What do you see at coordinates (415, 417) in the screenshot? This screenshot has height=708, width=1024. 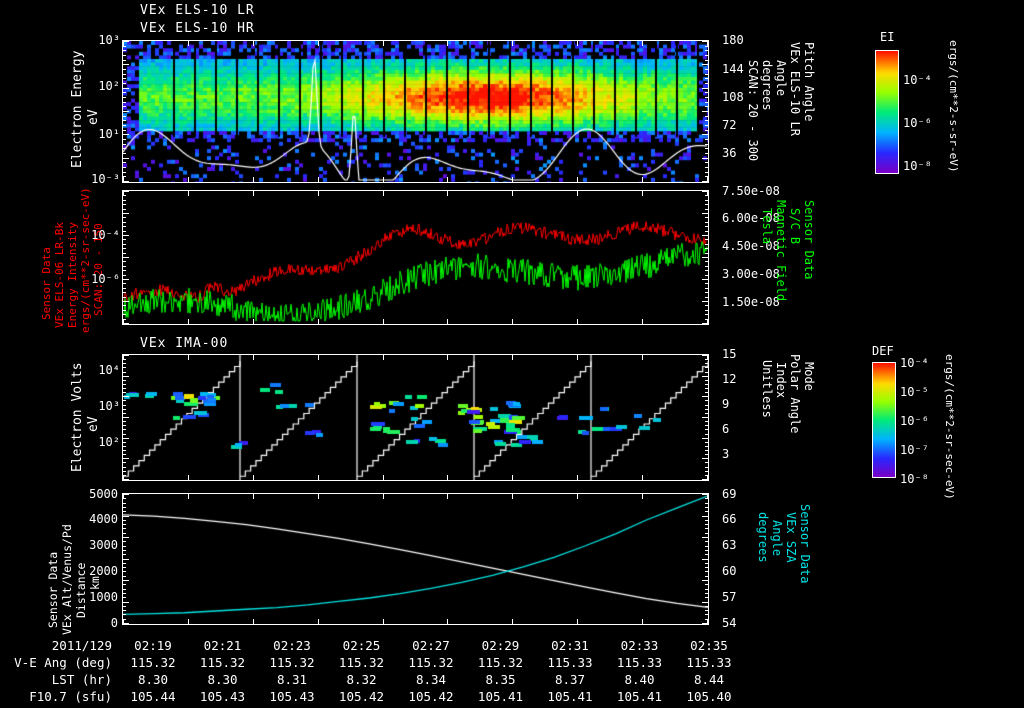 I see `panel3-plot-area` at bounding box center [415, 417].